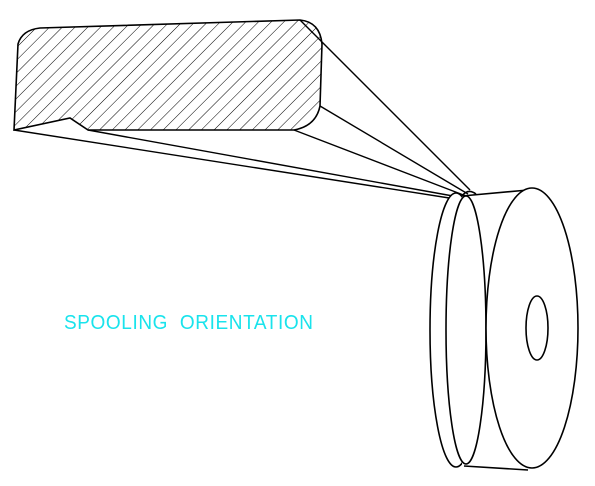  I want to click on spool, so click(504, 329).